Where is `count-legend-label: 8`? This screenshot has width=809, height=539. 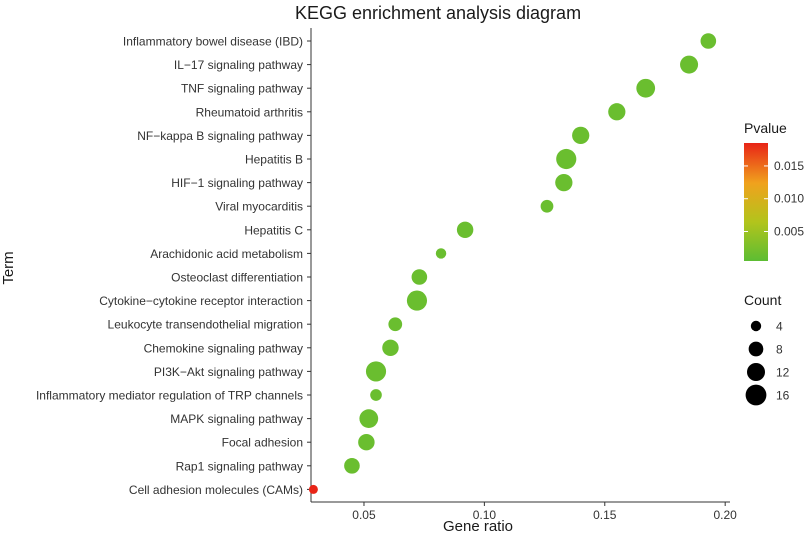
count-legend-label: 8 is located at coordinates (779, 350).